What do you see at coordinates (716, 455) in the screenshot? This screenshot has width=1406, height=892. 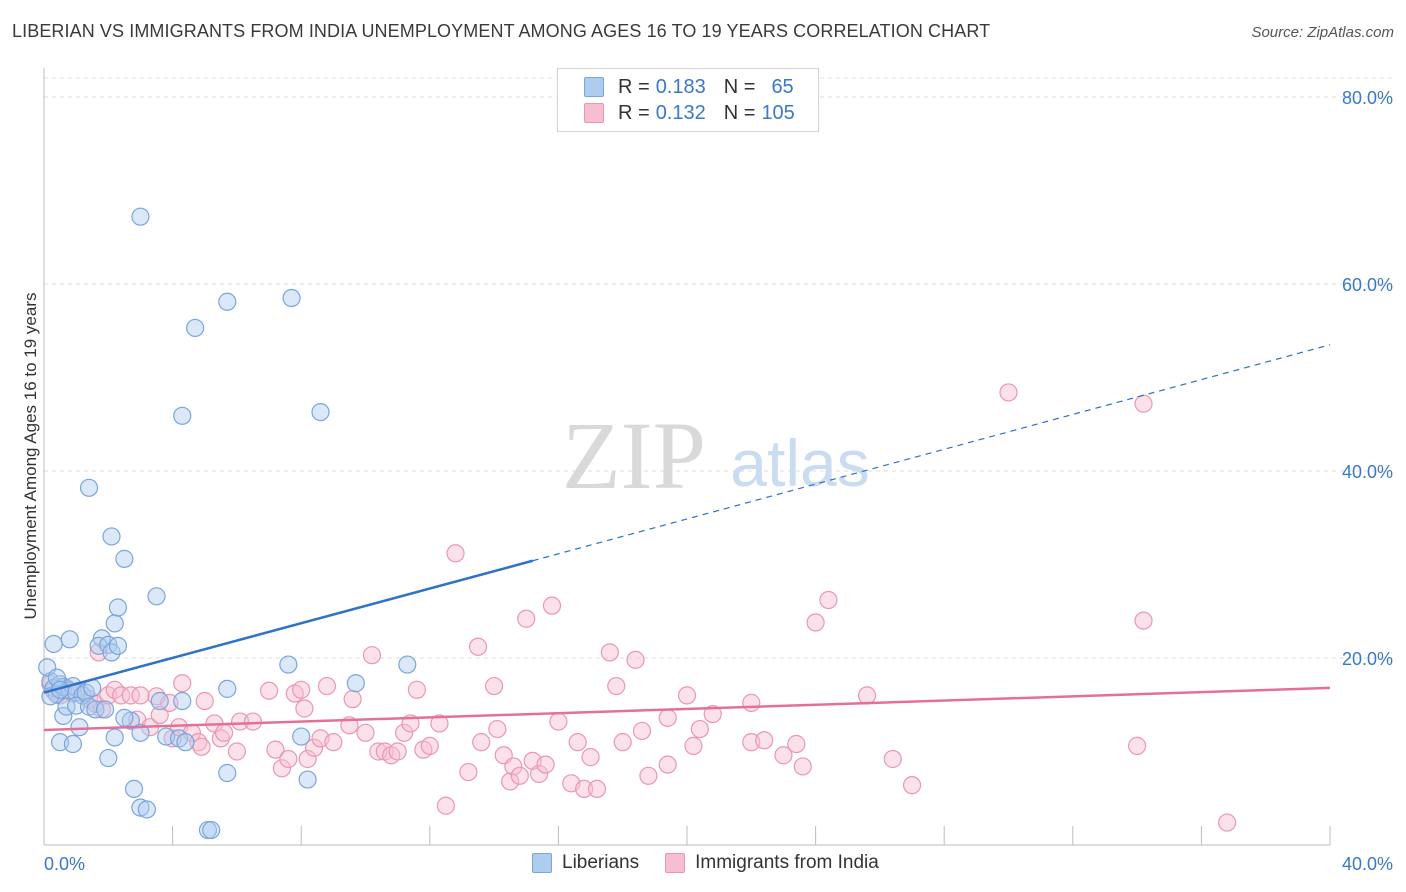 I see `watermark: ZIP atlas` at bounding box center [716, 455].